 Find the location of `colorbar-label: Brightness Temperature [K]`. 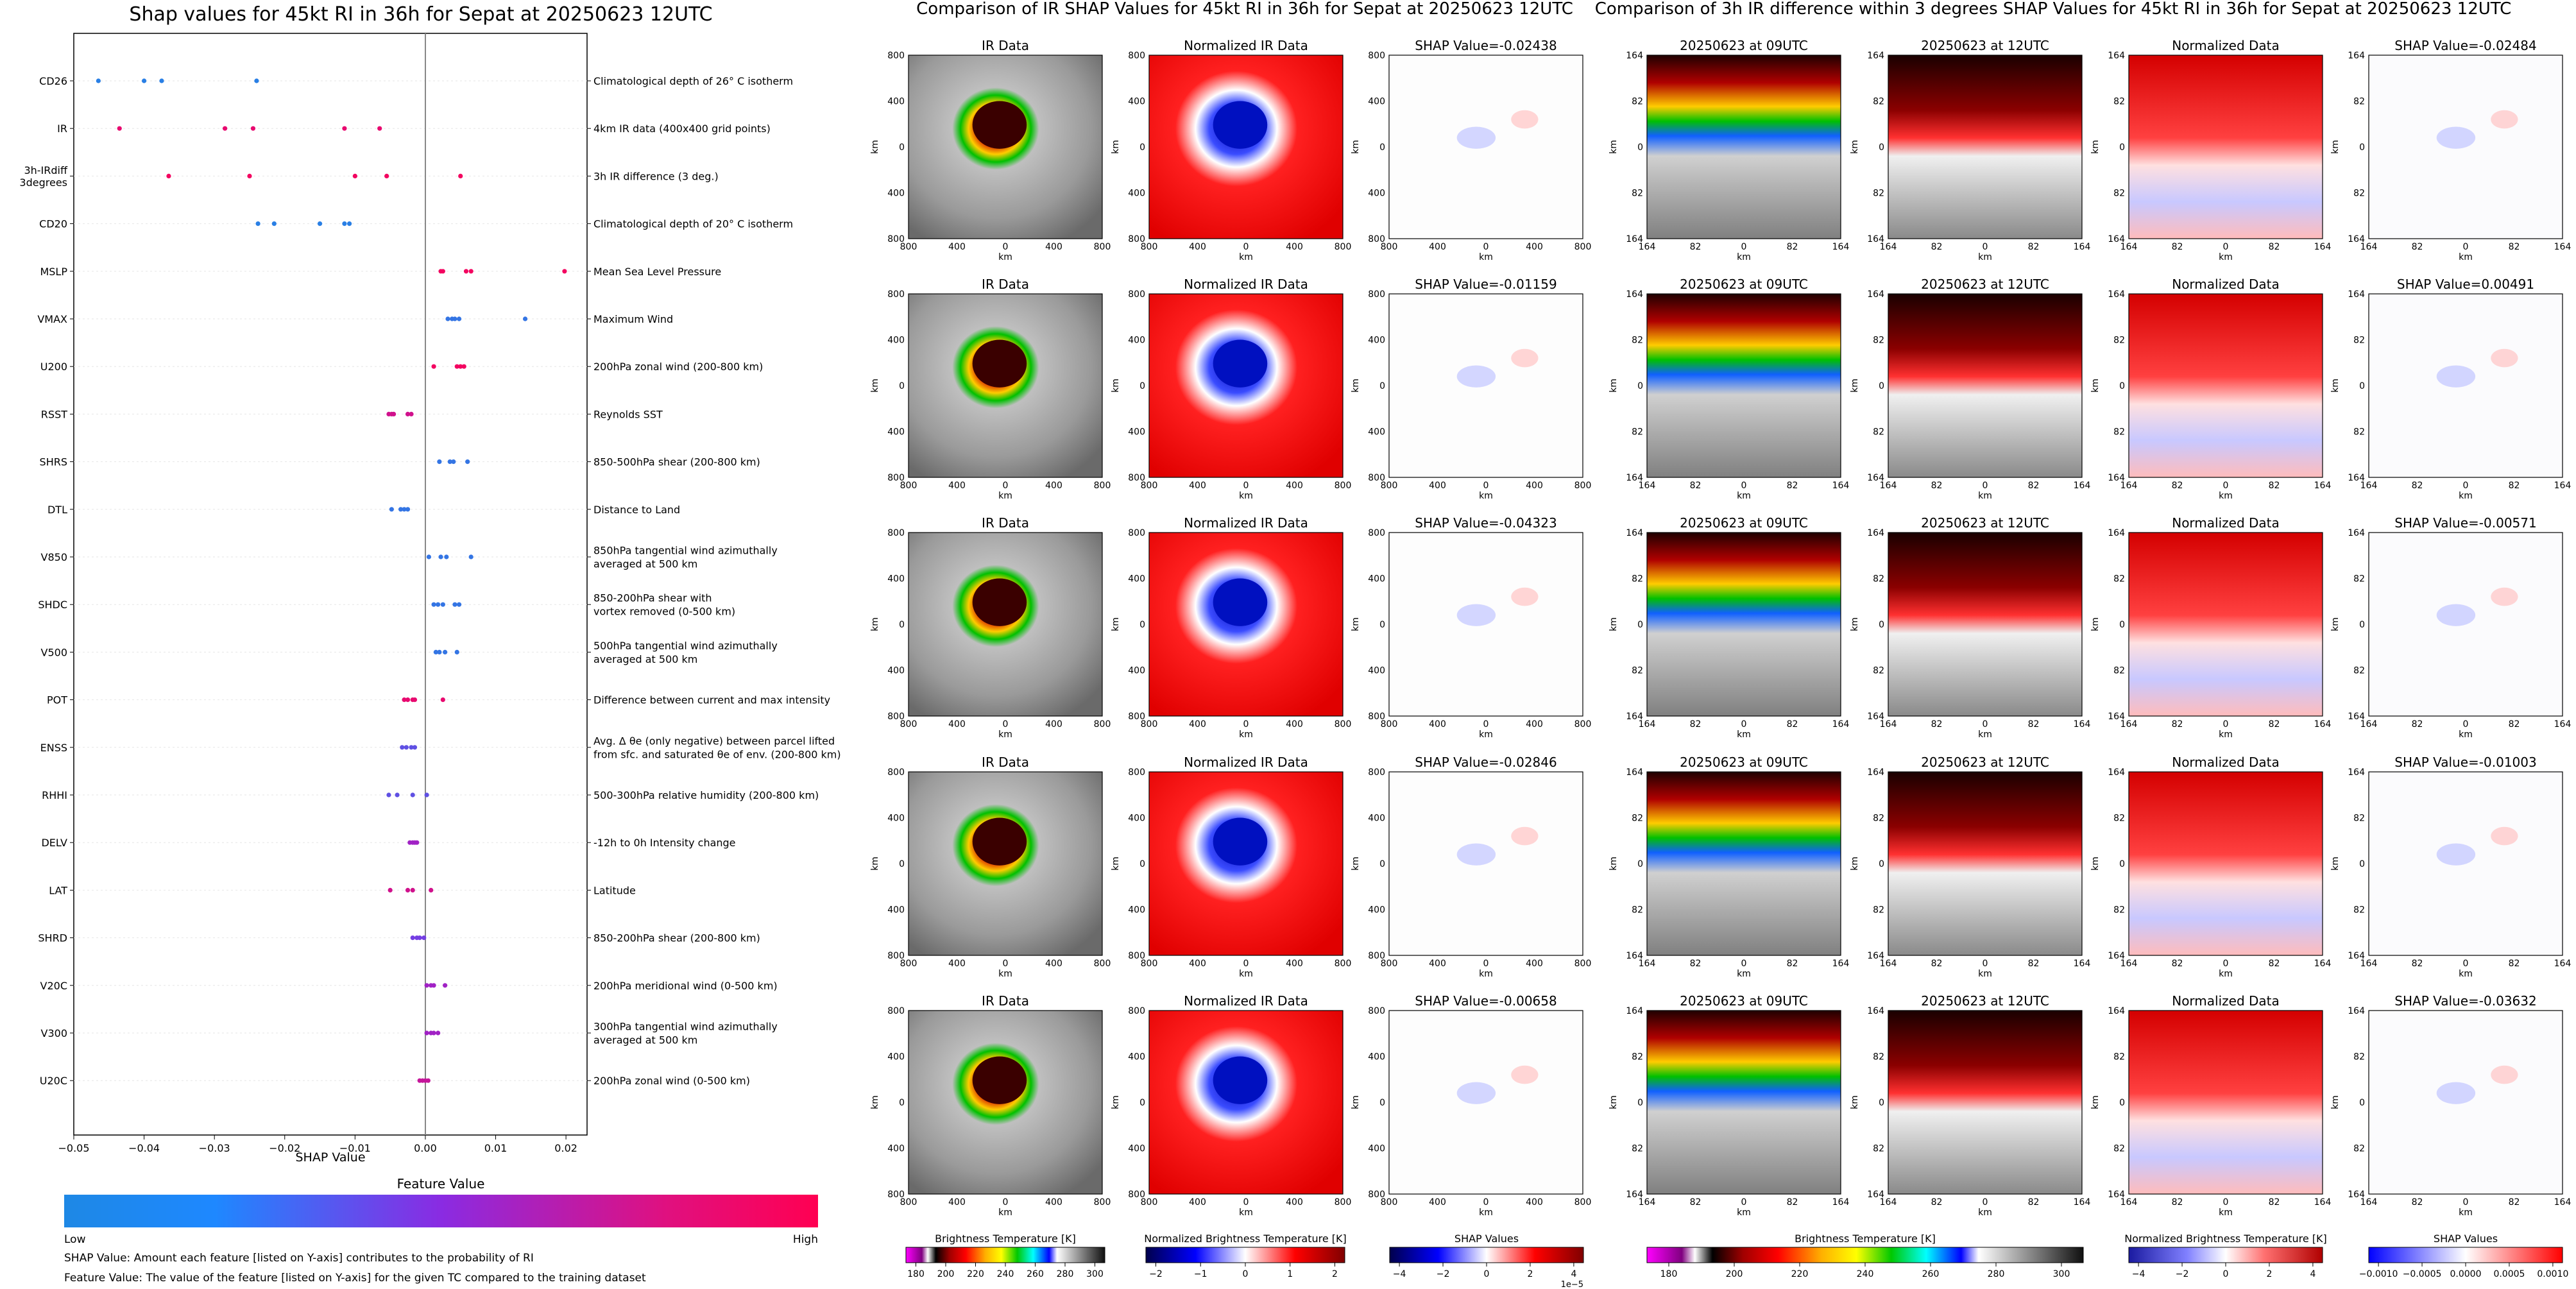

colorbar-label: Brightness Temperature [K] is located at coordinates (1005, 1239).